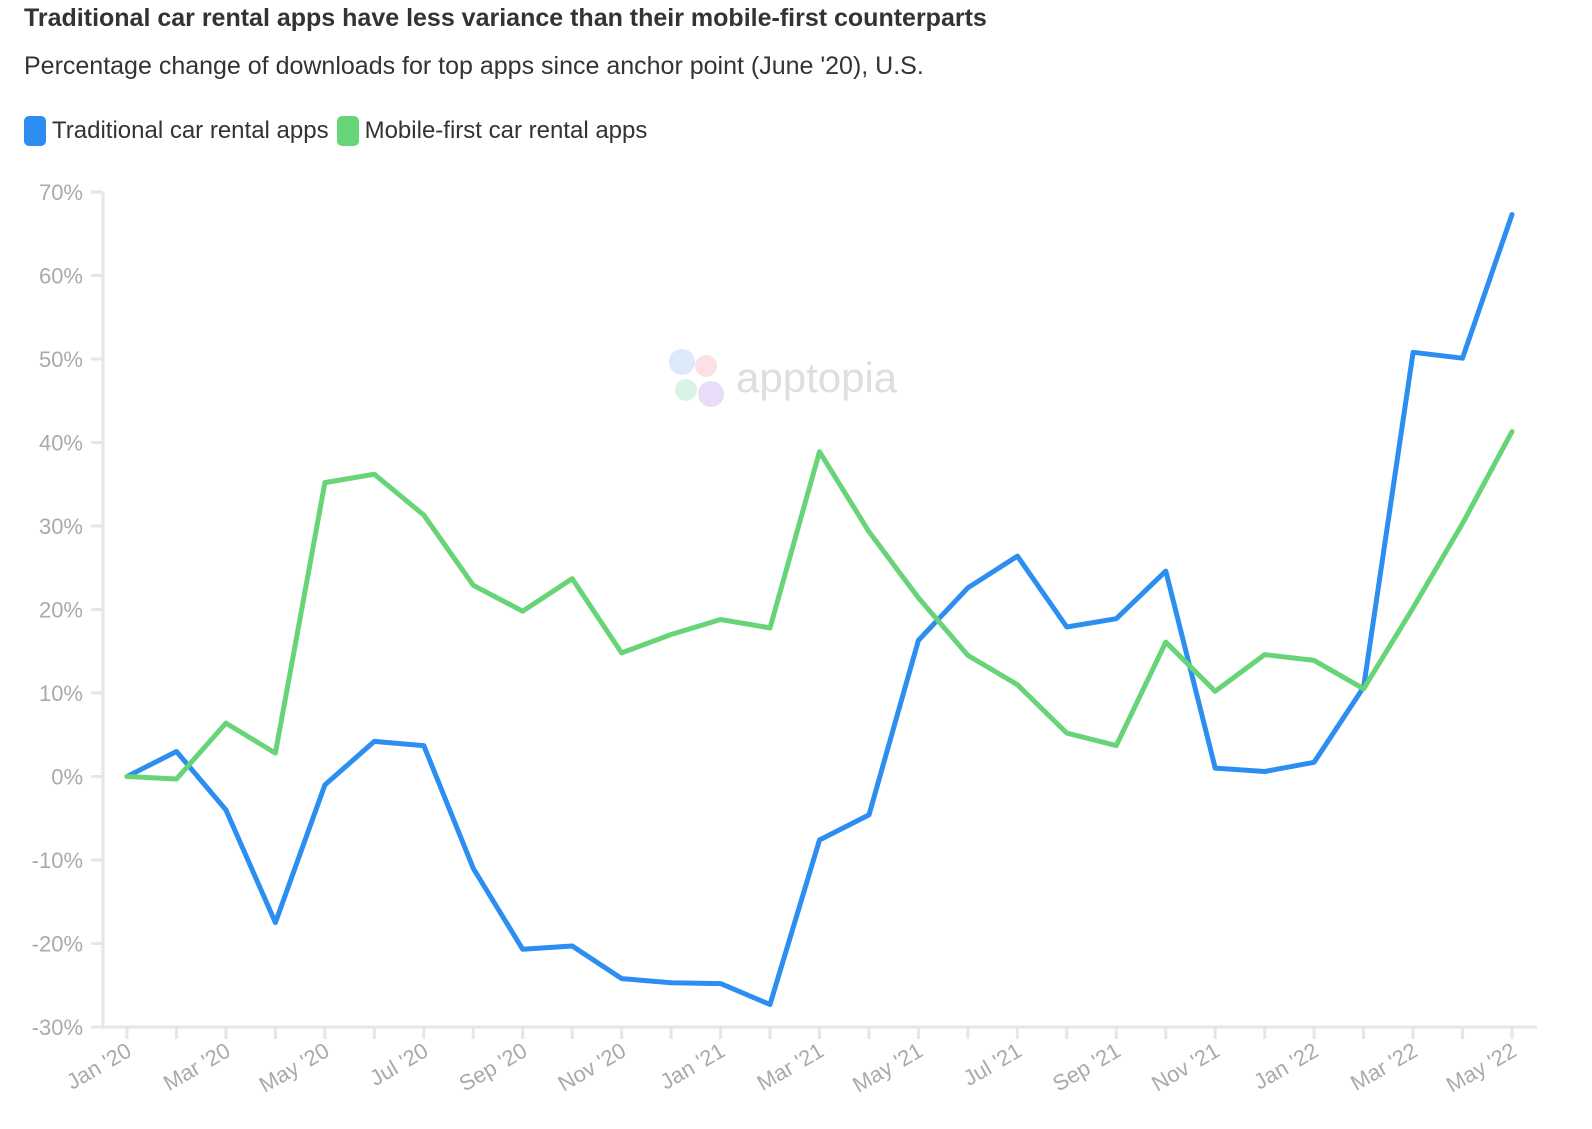 The width and height of the screenshot is (1592, 1129). Describe the element at coordinates (1383, 1067) in the screenshot. I see `x-tick-label: Mar '22` at that location.